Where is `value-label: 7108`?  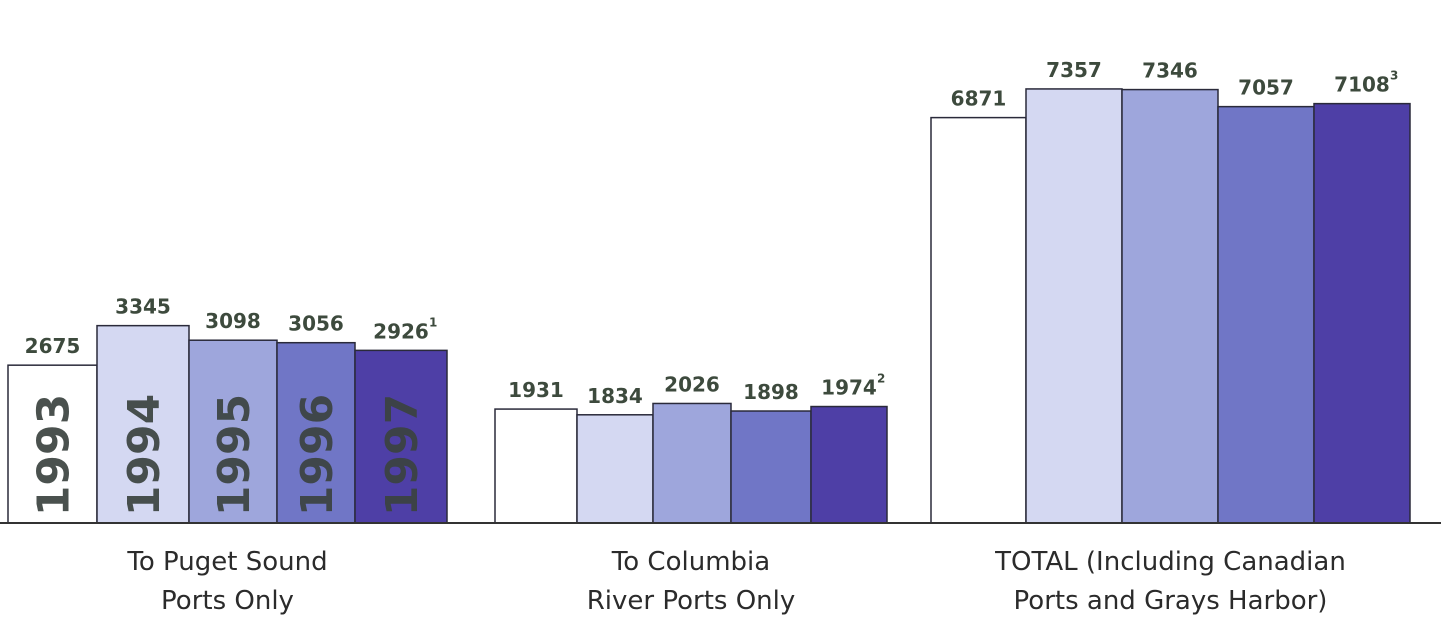 value-label: 7108 is located at coordinates (1362, 85).